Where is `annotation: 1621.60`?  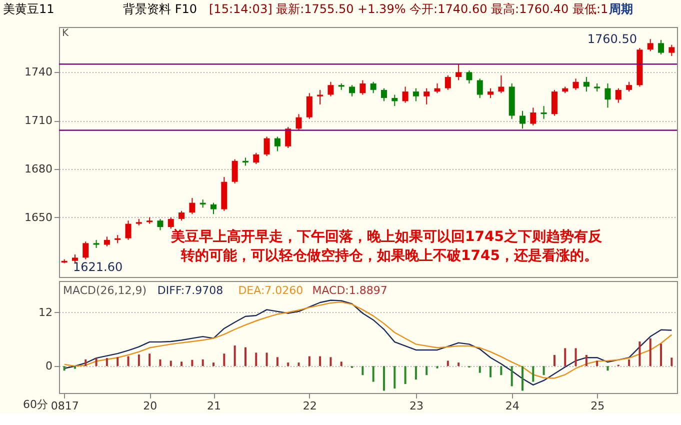 annotation: 1621.60 is located at coordinates (98, 267).